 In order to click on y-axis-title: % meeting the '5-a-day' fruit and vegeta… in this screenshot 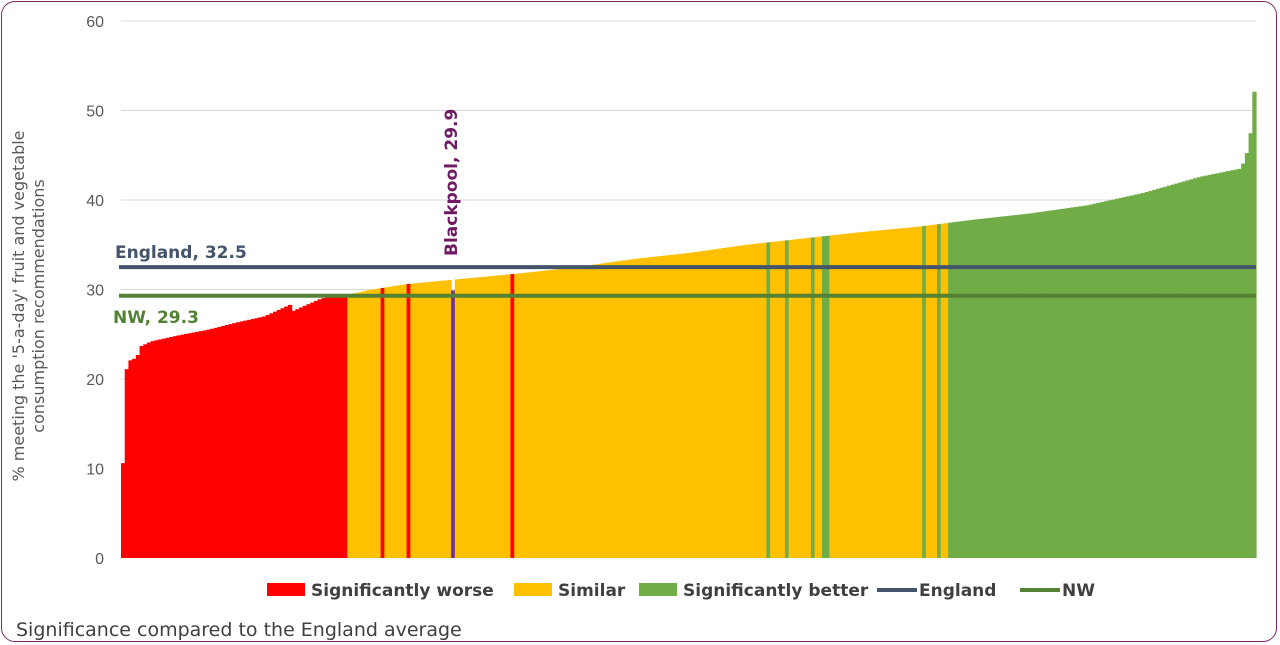, I will do `click(28, 305)`.